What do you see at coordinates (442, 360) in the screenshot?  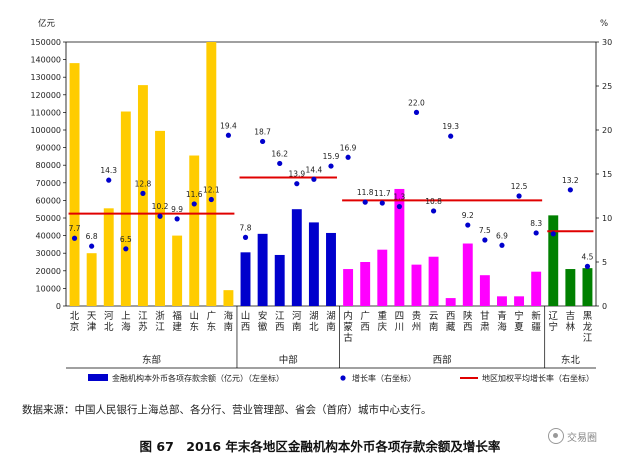 I see `region-label: 西部` at bounding box center [442, 360].